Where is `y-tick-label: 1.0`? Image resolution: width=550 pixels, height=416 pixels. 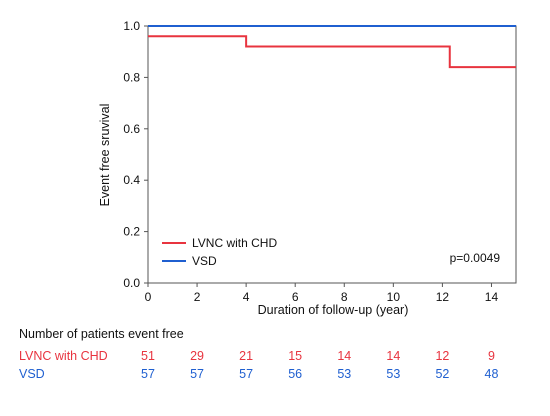 y-tick-label: 1.0 is located at coordinates (131, 26).